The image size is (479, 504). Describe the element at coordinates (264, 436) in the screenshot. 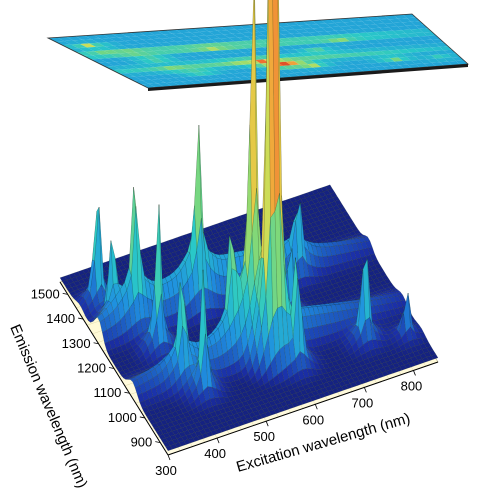

I see `x-tick-label: 500` at that location.